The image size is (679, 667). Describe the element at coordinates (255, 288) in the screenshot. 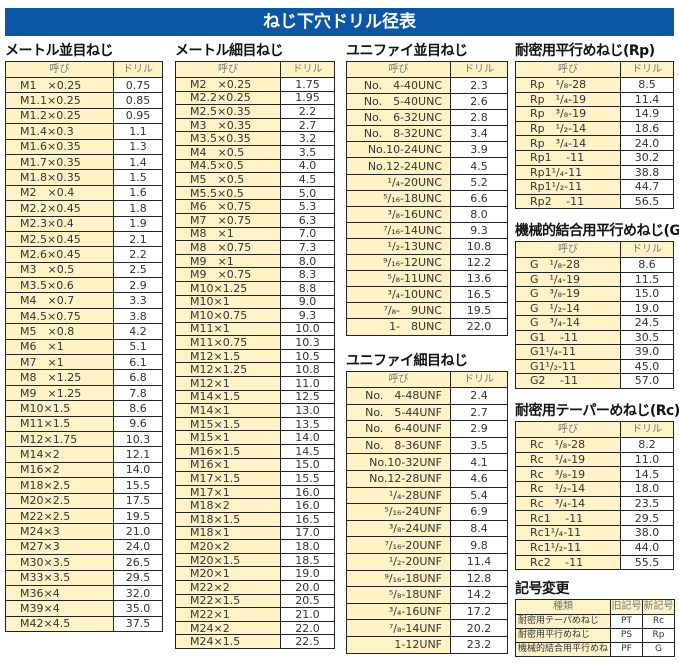

I see `table-row: M10×1.25 8.8` at that location.